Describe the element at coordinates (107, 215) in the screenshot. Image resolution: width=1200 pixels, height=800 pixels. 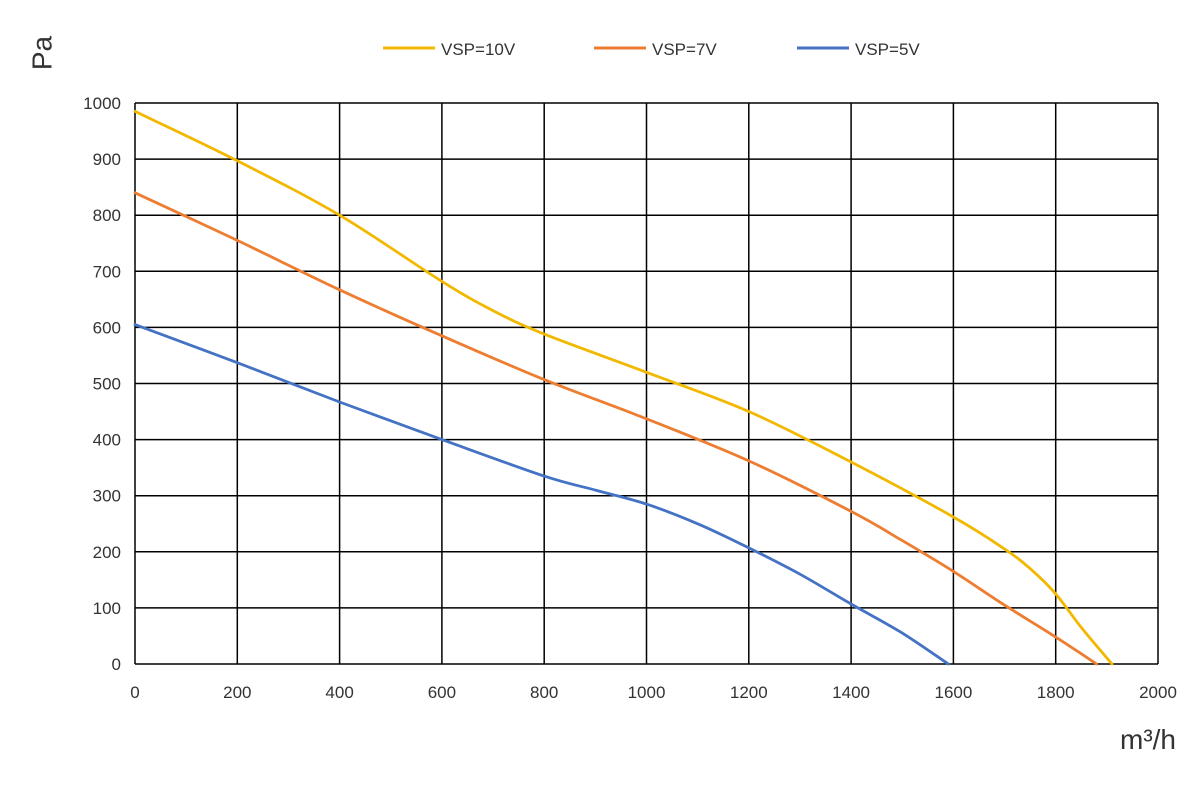
I see `y-tick-label: 800` at that location.